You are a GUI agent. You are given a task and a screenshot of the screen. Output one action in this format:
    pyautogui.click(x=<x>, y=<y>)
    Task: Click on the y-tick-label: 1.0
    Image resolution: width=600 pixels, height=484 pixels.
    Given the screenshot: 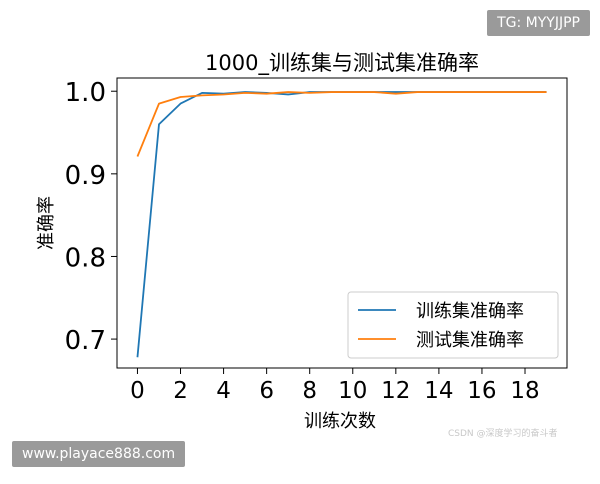 What is the action you would take?
    pyautogui.click(x=85, y=93)
    